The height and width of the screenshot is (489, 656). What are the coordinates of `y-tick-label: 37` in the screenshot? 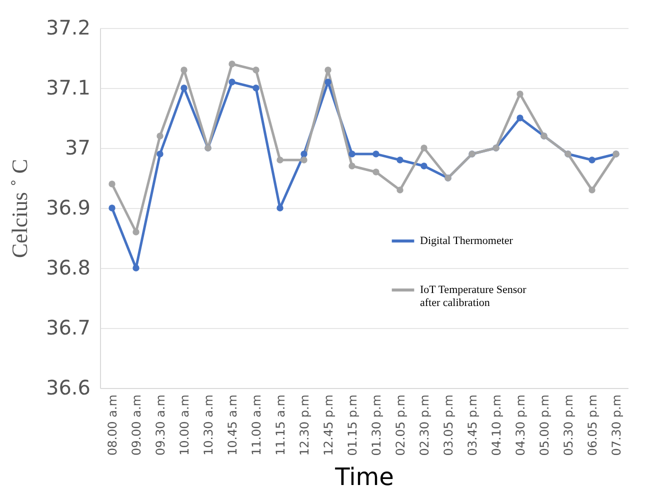 It's located at (77, 148).